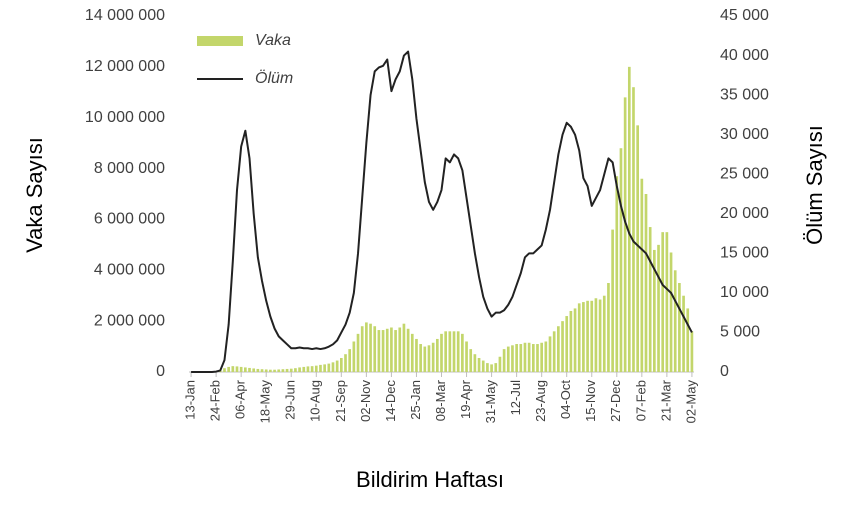 Image resolution: width=848 pixels, height=513 pixels. What do you see at coordinates (265, 402) in the screenshot?
I see `x-tick-label: 18-May` at bounding box center [265, 402].